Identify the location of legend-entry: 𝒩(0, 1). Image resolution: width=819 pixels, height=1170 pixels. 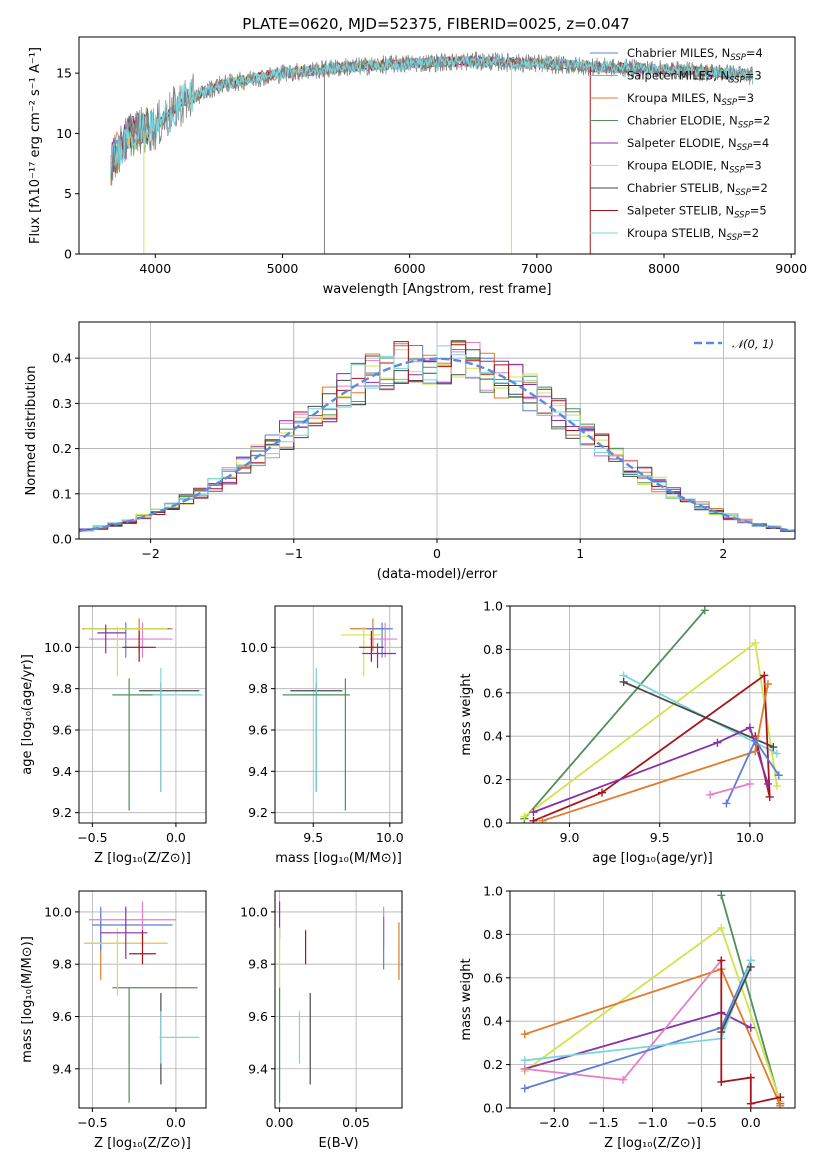
(753, 344).